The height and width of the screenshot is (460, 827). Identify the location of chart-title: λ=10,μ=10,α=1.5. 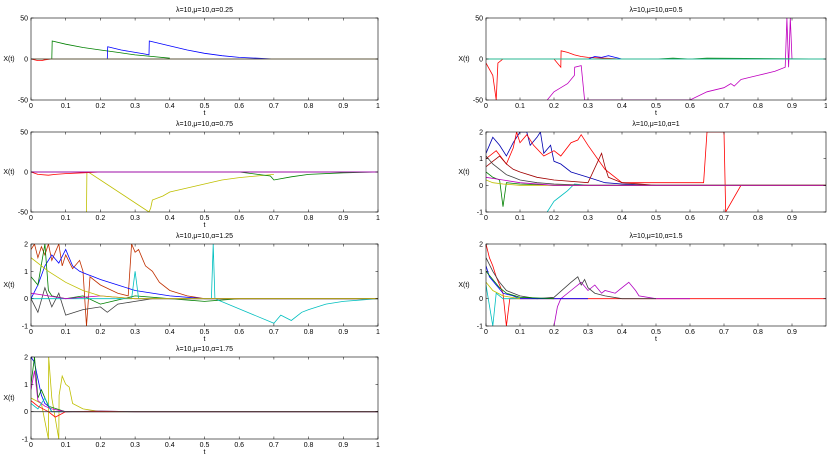
(655, 236).